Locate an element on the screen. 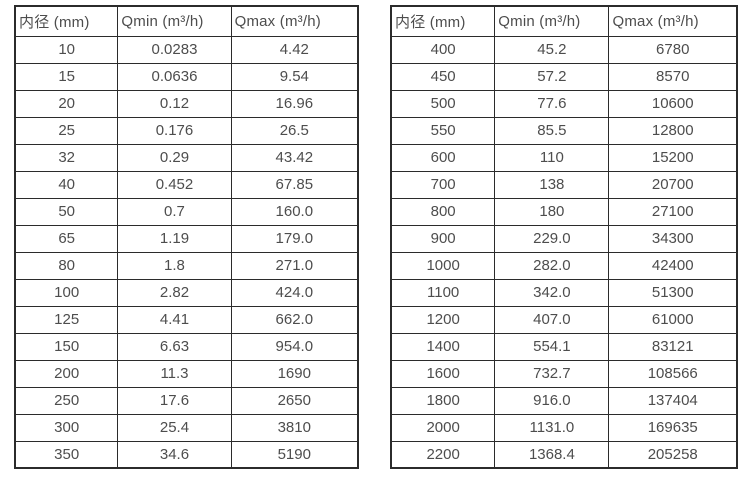 This screenshot has height=483, width=750. table-cell: 0.7 is located at coordinates (174, 211).